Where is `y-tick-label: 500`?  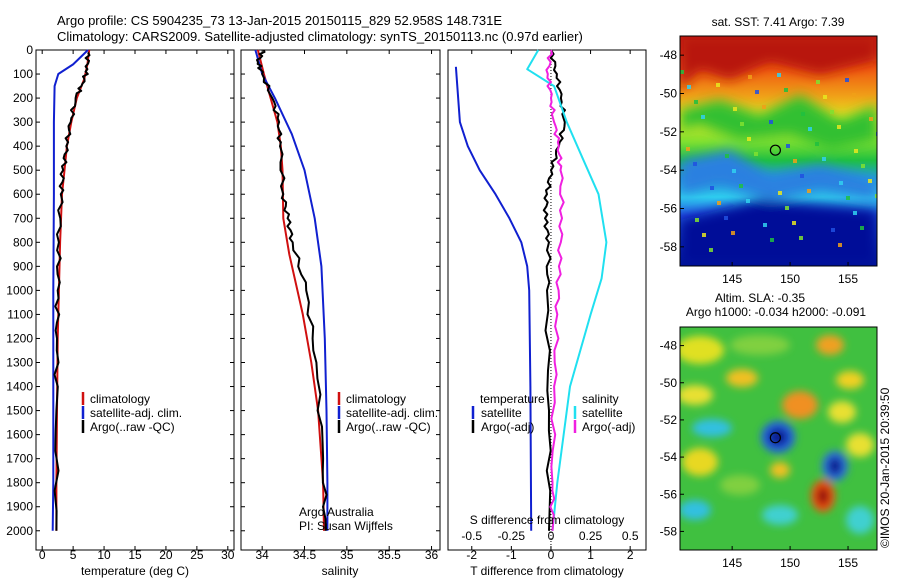 y-tick-label: 500 is located at coordinates (23, 170).